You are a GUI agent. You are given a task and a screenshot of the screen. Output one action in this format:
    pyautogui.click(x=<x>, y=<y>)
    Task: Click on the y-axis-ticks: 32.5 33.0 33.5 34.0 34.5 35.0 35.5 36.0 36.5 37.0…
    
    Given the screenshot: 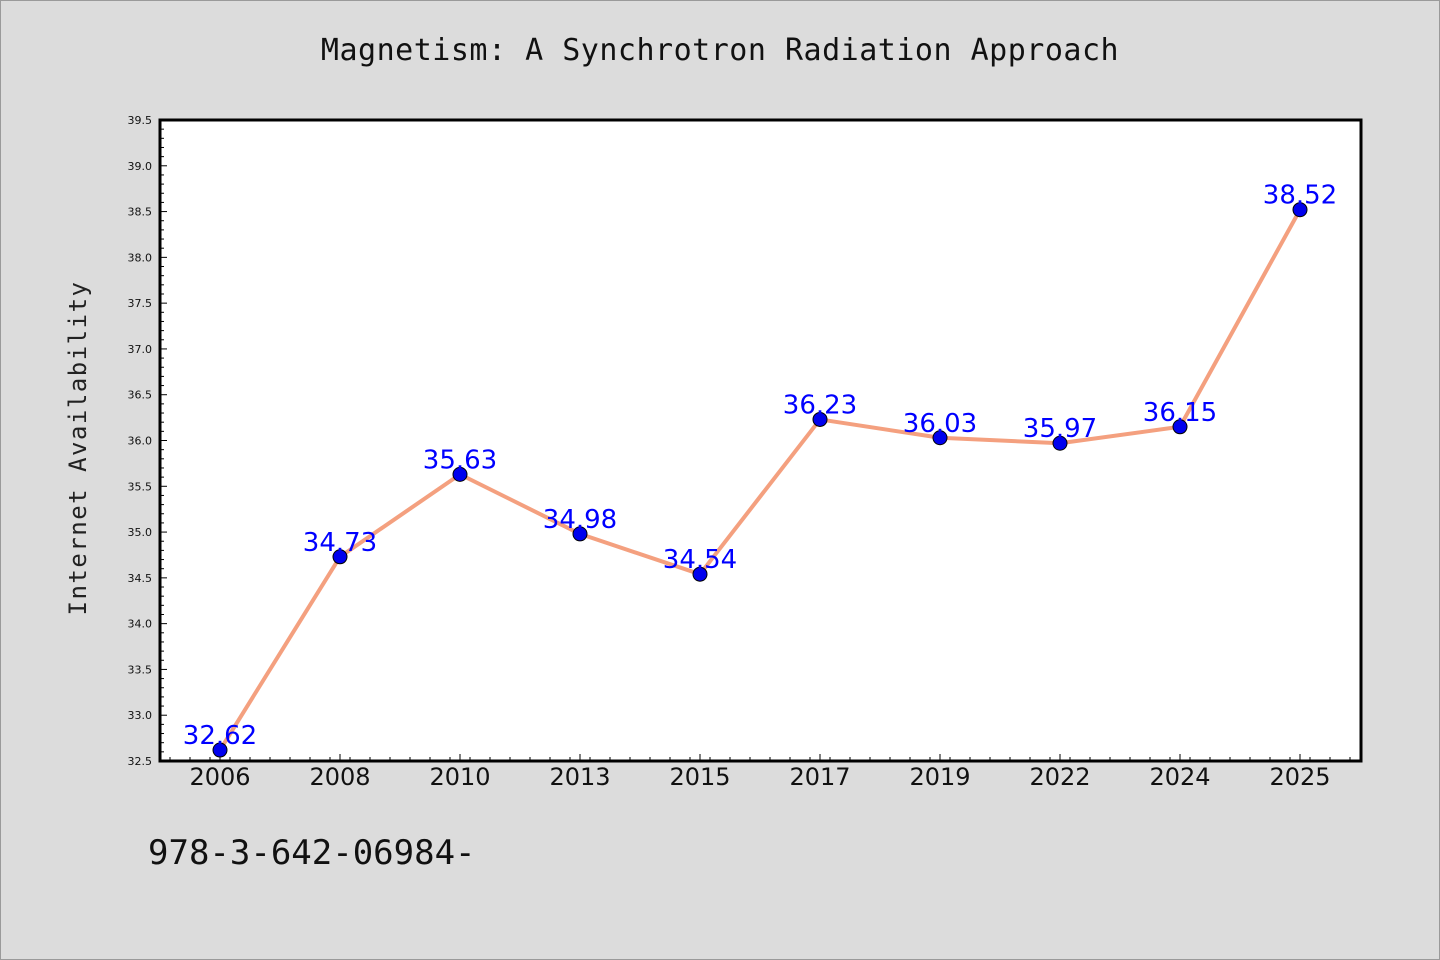 What is the action you would take?
    pyautogui.click(x=147, y=441)
    